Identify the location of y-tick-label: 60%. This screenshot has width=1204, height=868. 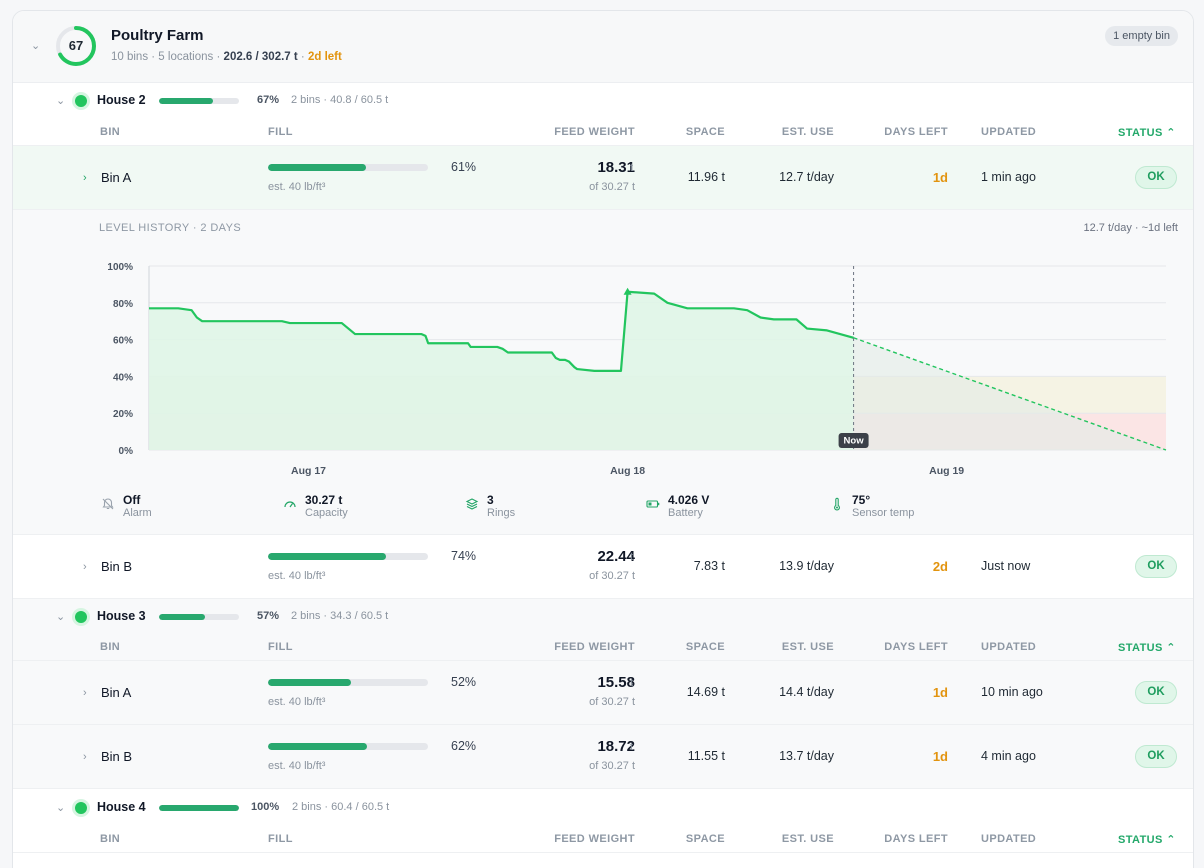
(123, 341).